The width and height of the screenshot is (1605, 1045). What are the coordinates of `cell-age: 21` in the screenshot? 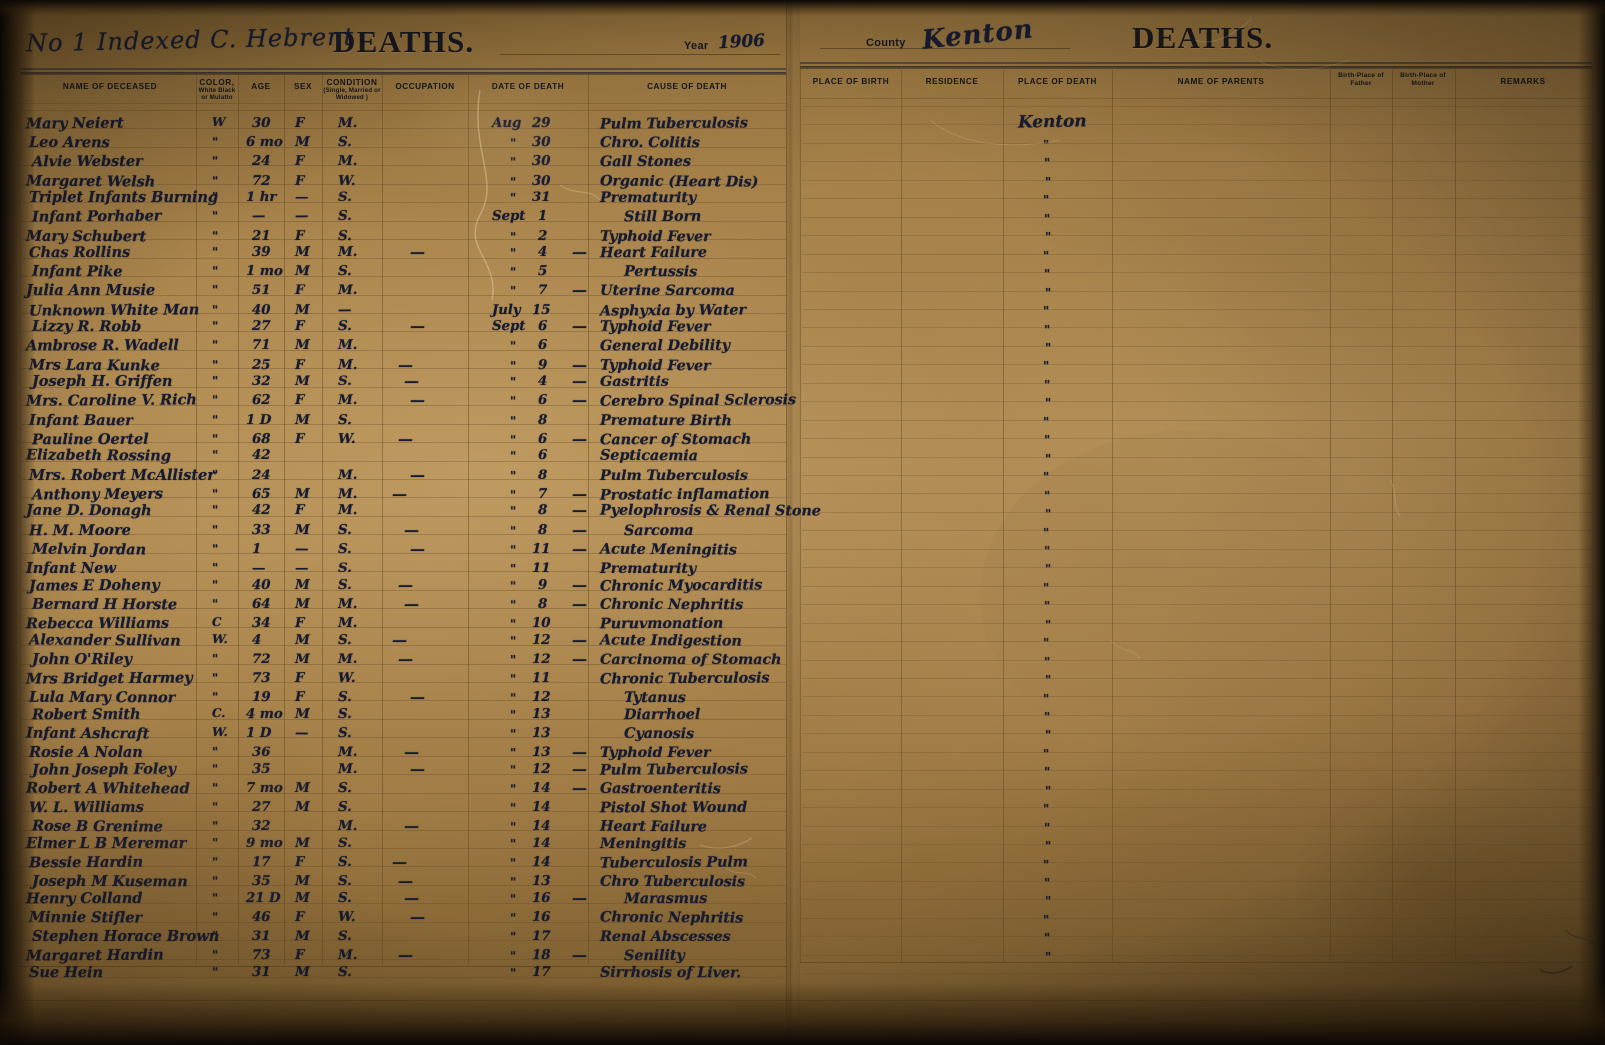 It's located at (261, 235).